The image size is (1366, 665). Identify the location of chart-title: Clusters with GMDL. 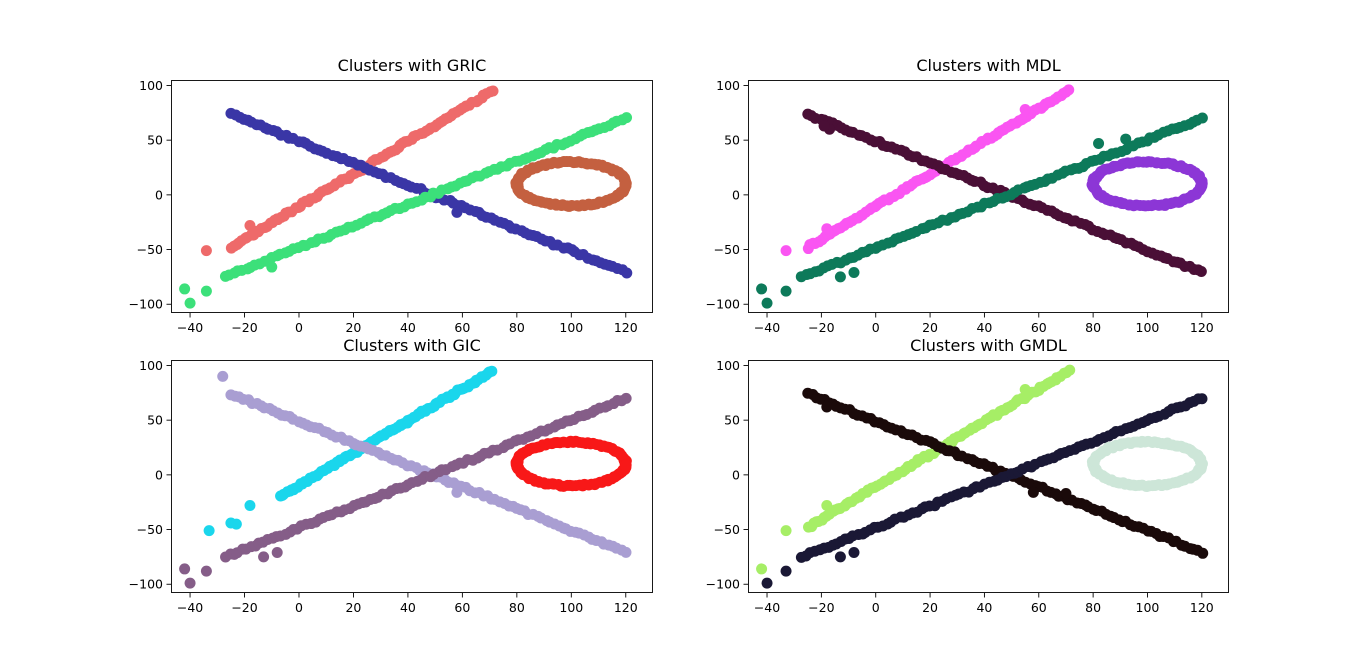
(988, 345).